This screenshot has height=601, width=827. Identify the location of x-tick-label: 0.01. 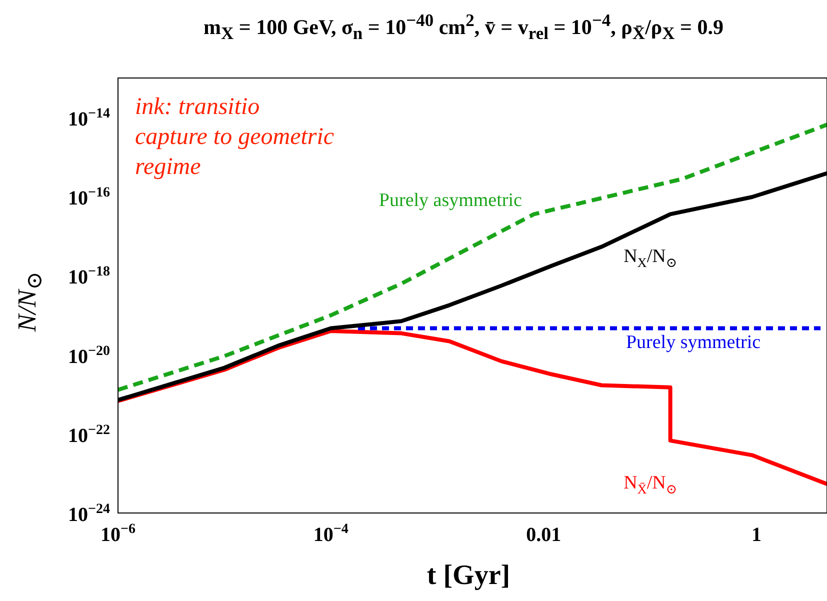
(544, 535).